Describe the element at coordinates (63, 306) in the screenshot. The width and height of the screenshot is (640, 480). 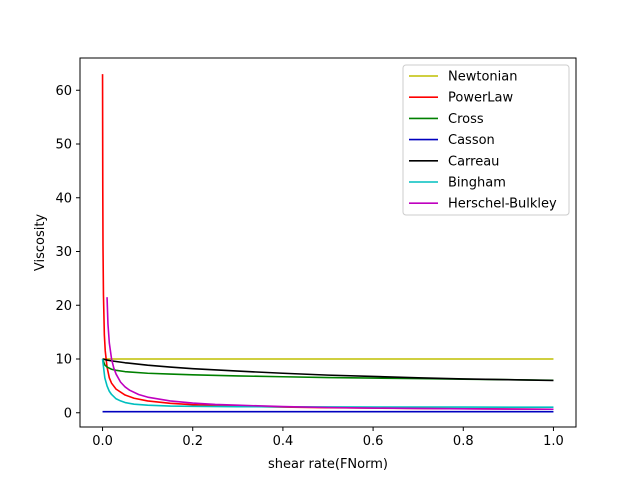
I see `y-tick-label: 20` at that location.